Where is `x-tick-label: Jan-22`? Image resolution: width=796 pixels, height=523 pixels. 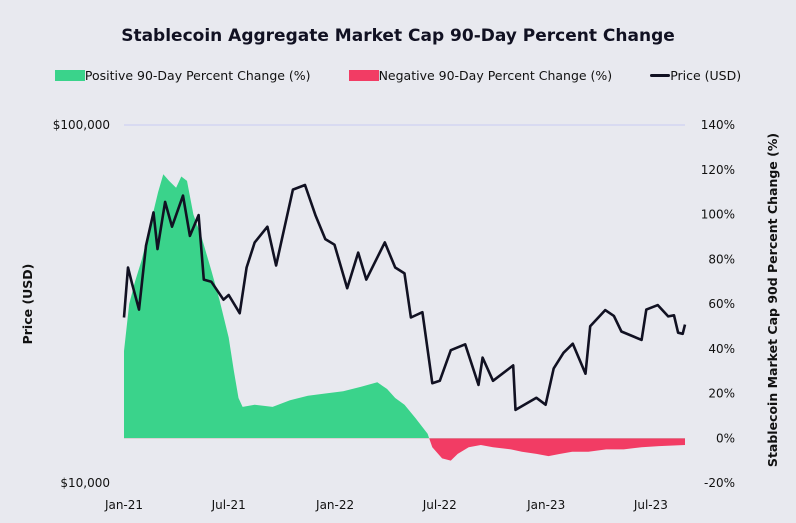
x-tick-label: Jan-22 is located at coordinates (334, 505).